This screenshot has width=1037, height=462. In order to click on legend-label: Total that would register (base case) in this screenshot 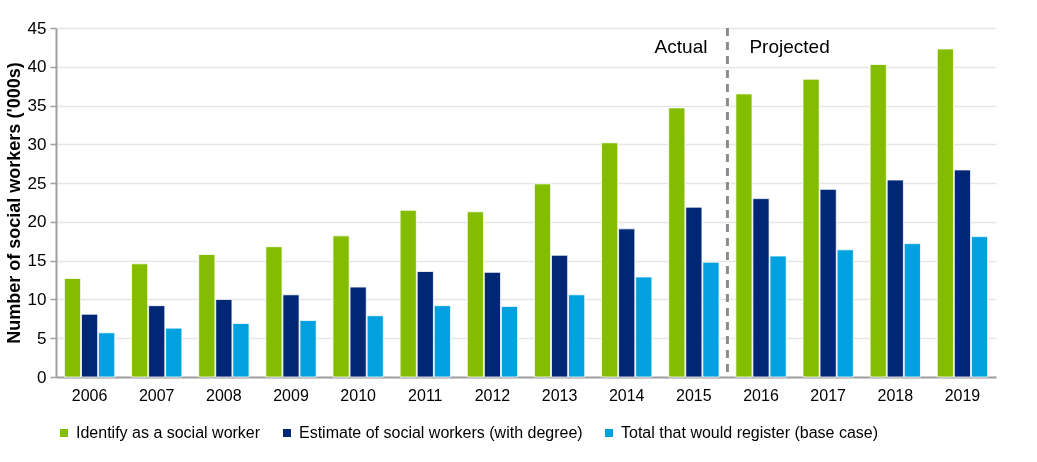, I will do `click(750, 432)`.